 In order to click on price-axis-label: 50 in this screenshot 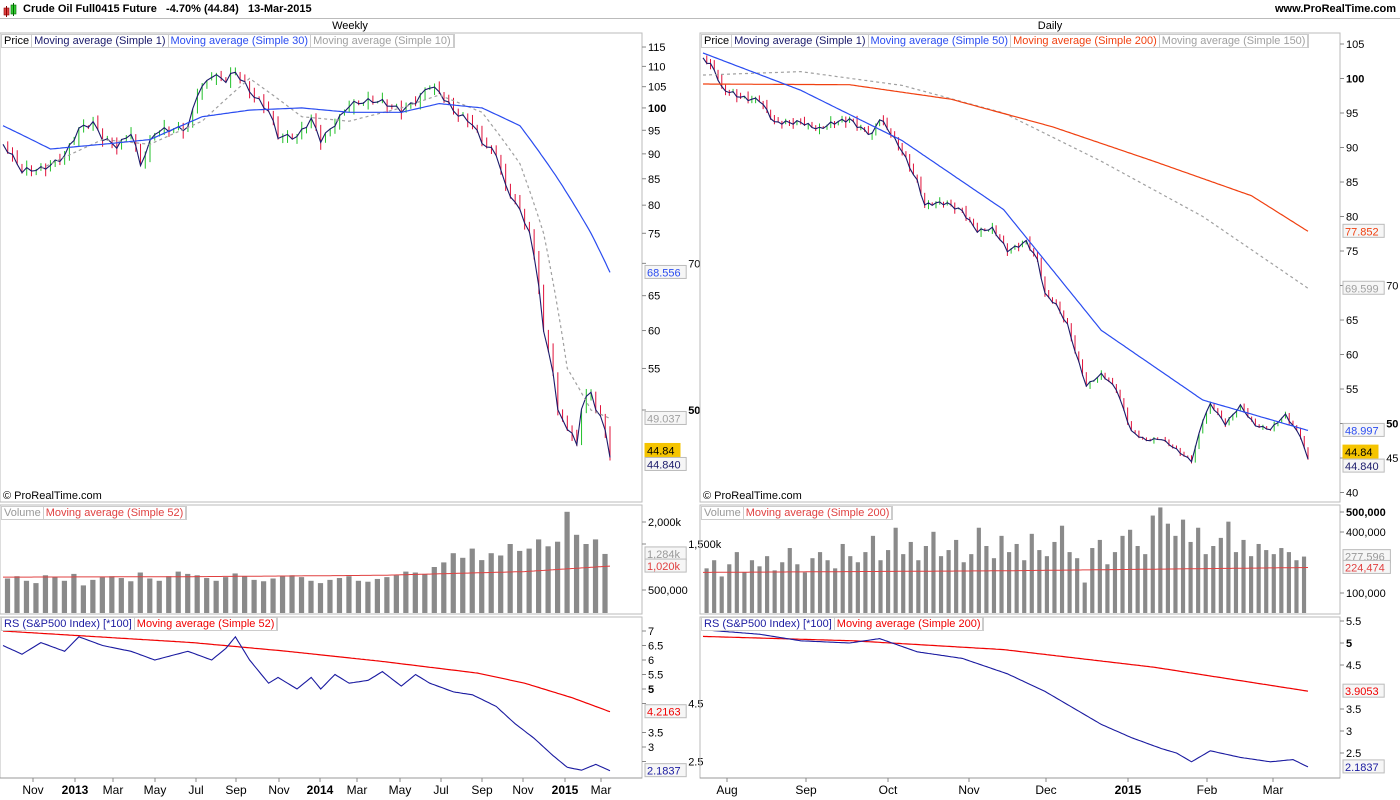, I will do `click(1392, 425)`.